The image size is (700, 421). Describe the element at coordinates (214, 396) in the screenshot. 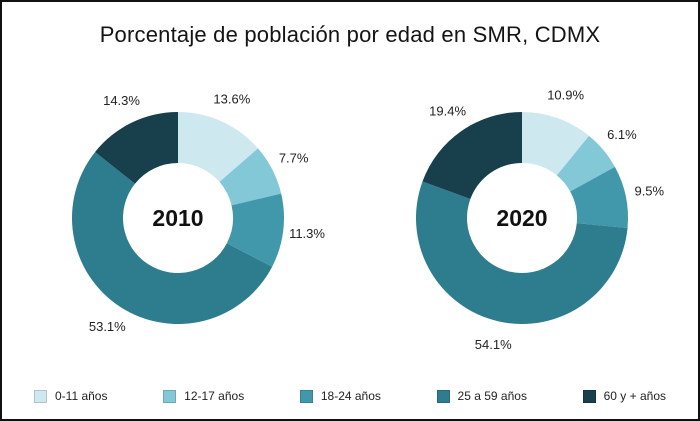

I see `legend-label: 12-17 años` at that location.